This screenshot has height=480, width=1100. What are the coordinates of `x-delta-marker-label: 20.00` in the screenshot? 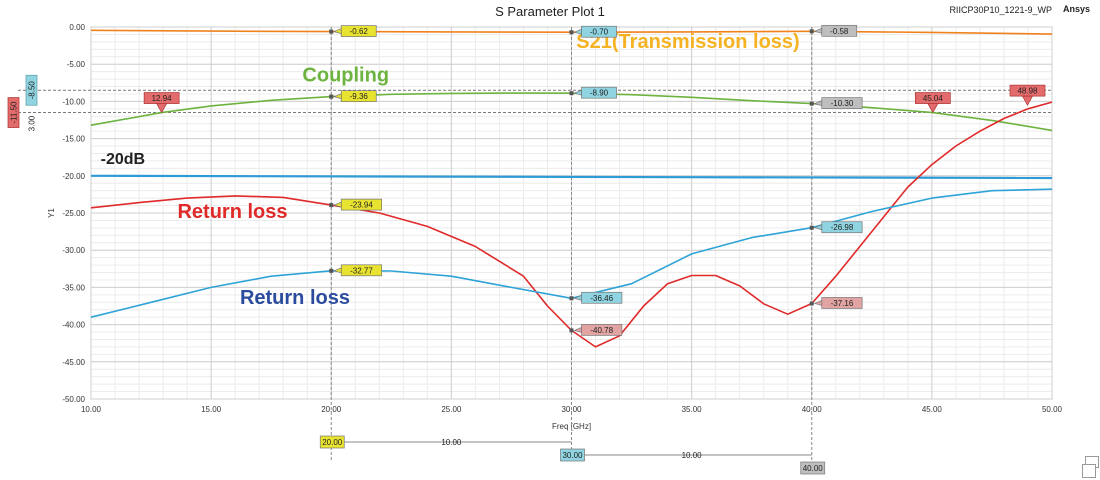 It's located at (332, 442).